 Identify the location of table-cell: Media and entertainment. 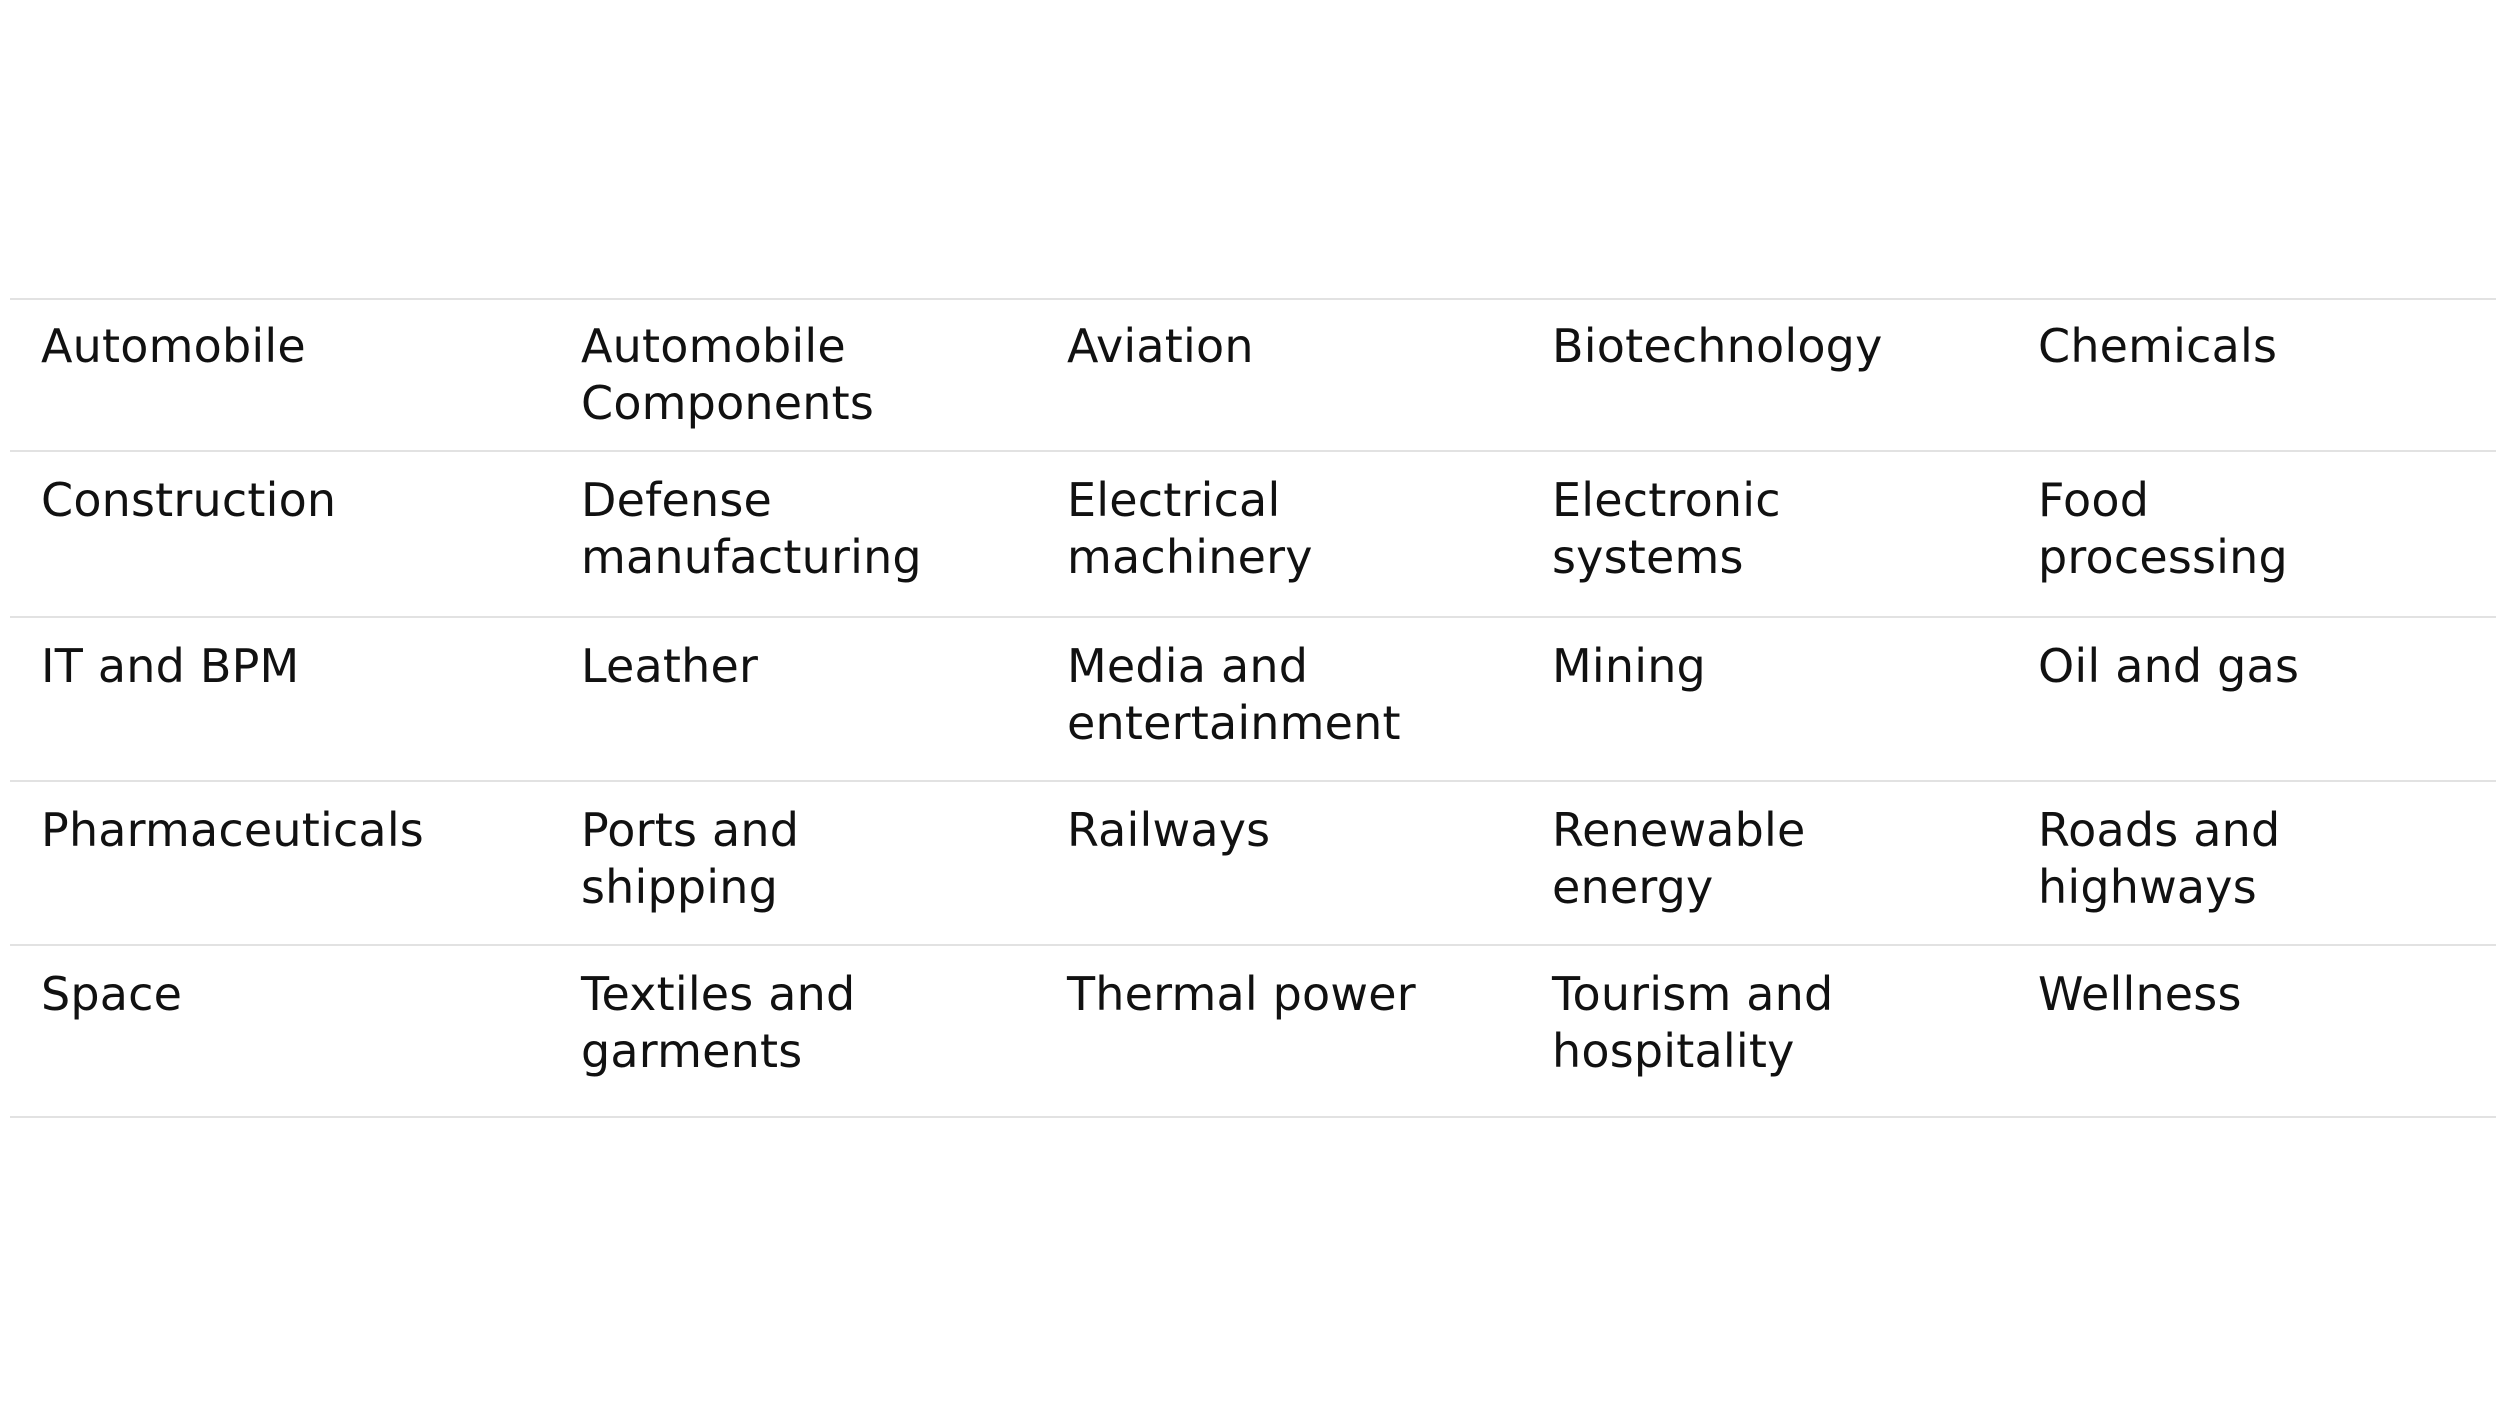
(1234, 694).